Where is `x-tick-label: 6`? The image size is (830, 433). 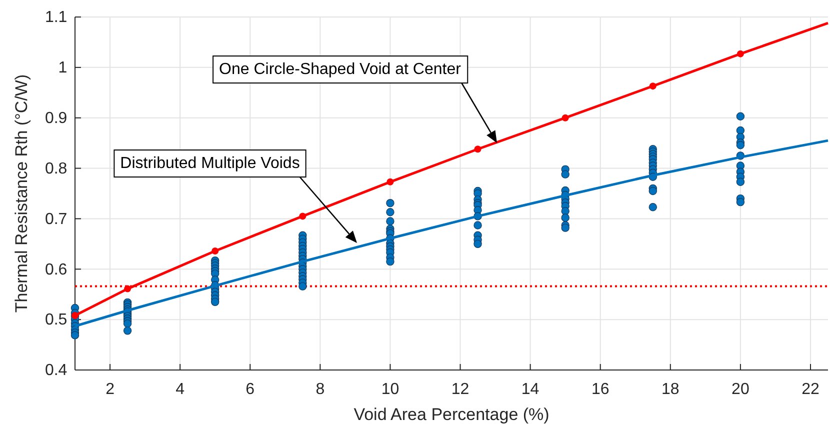 x-tick-label: 6 is located at coordinates (250, 389).